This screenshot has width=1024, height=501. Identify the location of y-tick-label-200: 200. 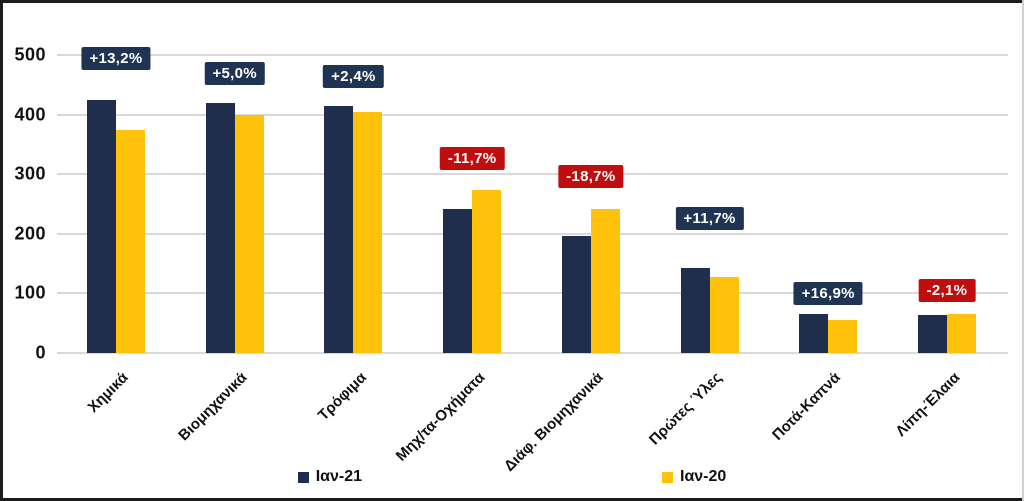
(30, 233).